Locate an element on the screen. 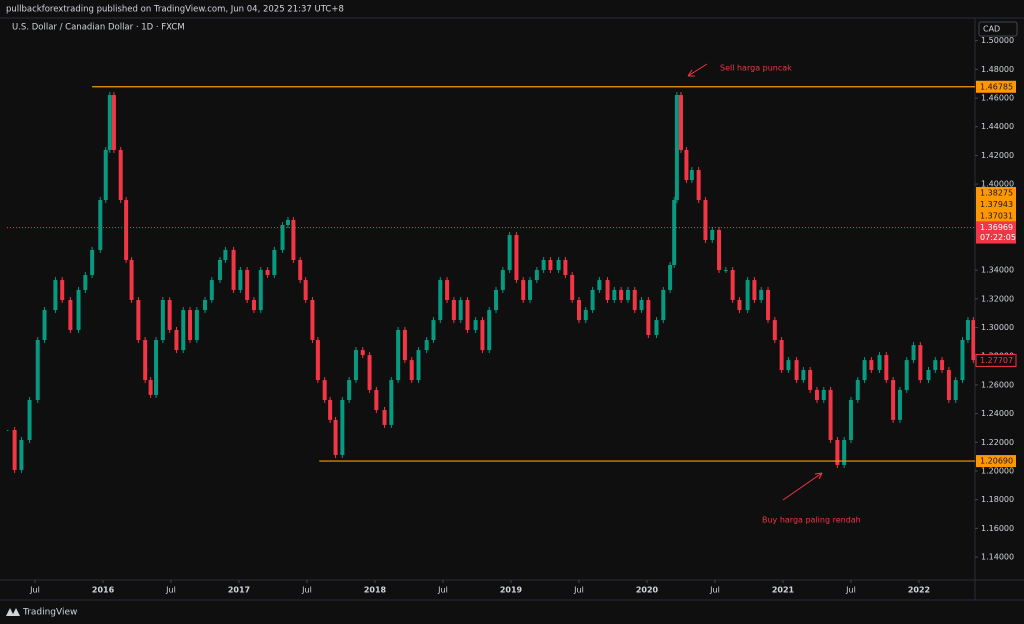  x-tick-label: 2016 is located at coordinates (103, 590).